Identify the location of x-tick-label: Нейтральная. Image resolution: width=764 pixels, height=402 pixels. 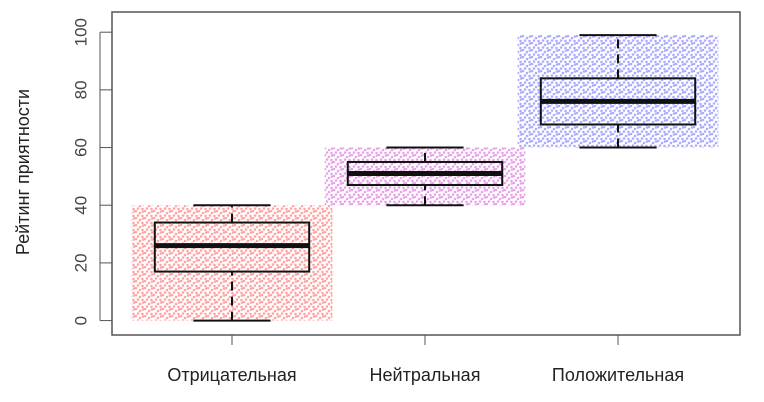
(425, 375).